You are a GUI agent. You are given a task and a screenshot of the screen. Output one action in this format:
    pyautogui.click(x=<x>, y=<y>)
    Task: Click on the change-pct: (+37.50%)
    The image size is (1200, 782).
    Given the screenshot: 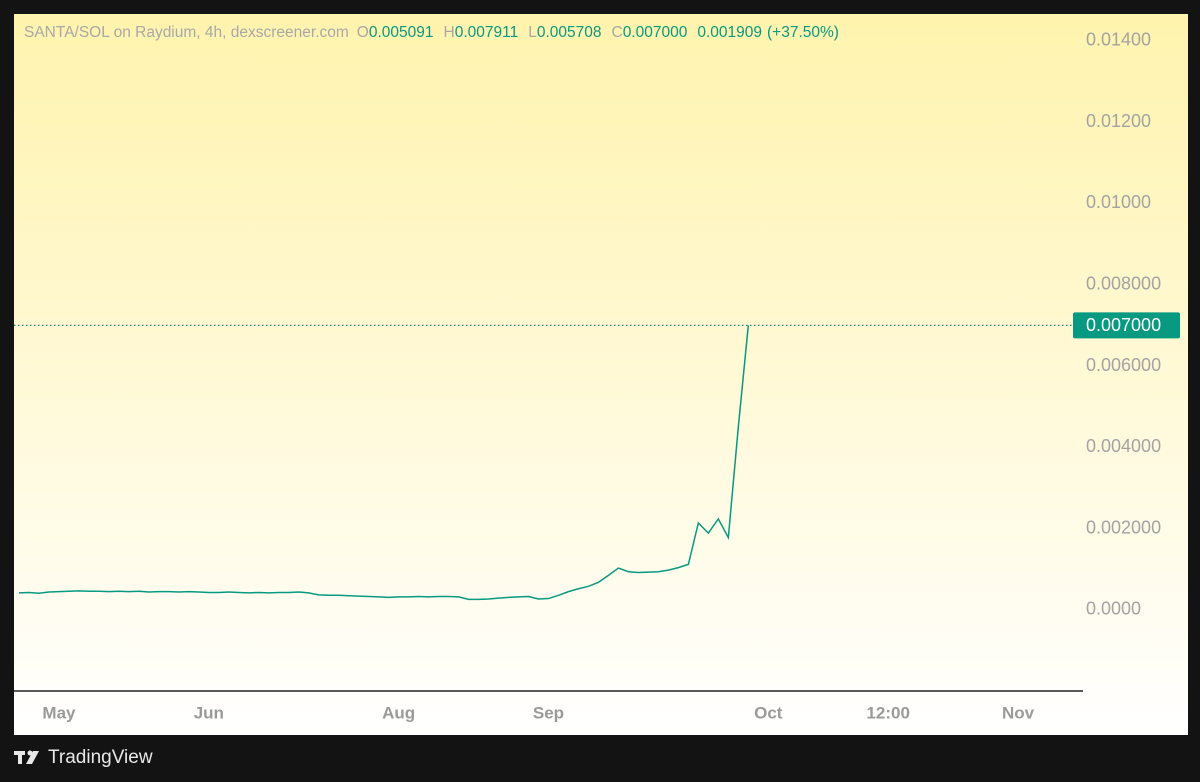 What is the action you would take?
    pyautogui.click(x=803, y=32)
    